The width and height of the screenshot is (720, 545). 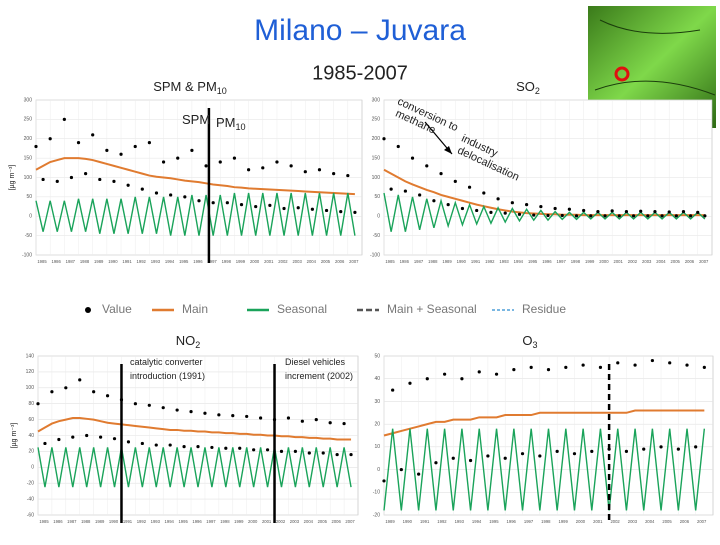 I want to click on annotation: catalytic converter, so click(x=166, y=362).